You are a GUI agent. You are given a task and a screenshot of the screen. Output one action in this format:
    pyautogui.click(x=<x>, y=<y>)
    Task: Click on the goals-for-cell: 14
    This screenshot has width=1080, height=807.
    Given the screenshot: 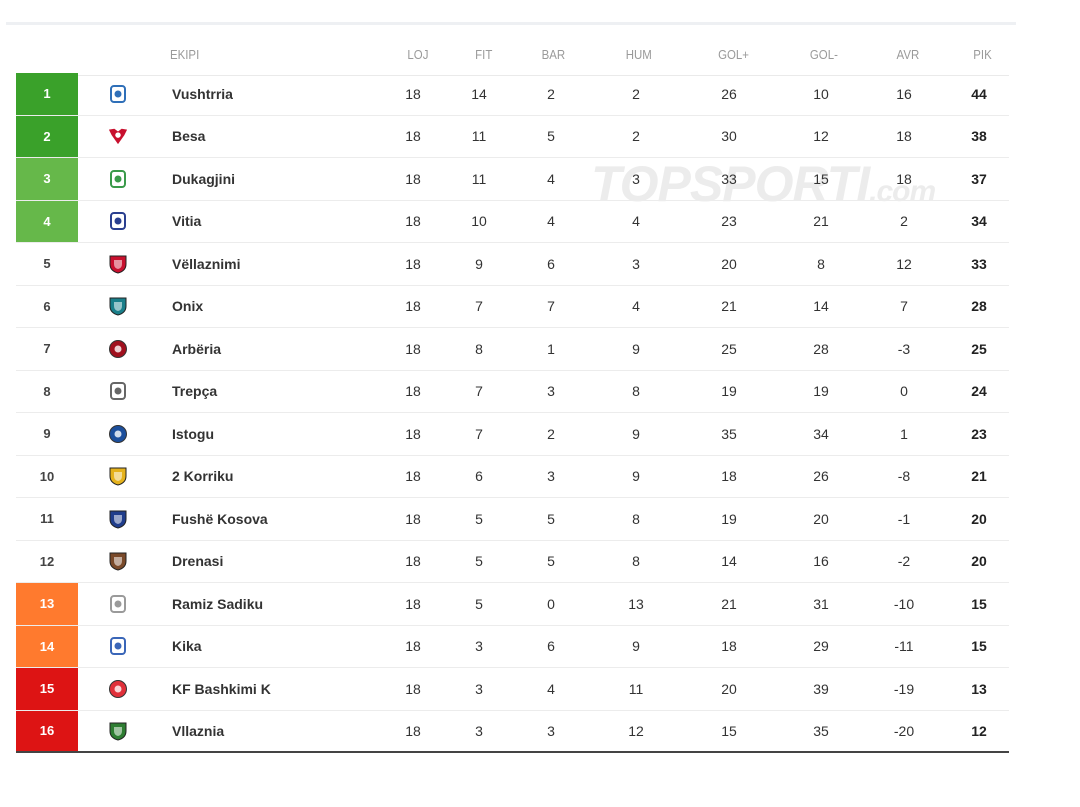 What is the action you would take?
    pyautogui.click(x=729, y=561)
    